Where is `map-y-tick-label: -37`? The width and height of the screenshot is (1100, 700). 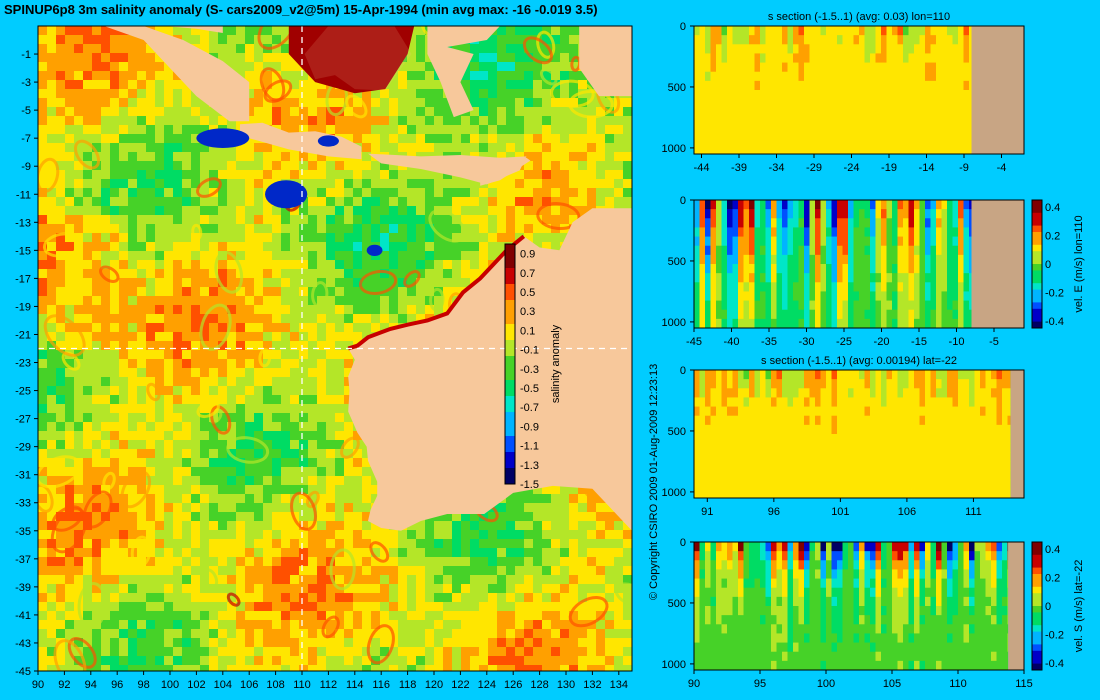
map-y-tick-label: -37 is located at coordinates (23, 560).